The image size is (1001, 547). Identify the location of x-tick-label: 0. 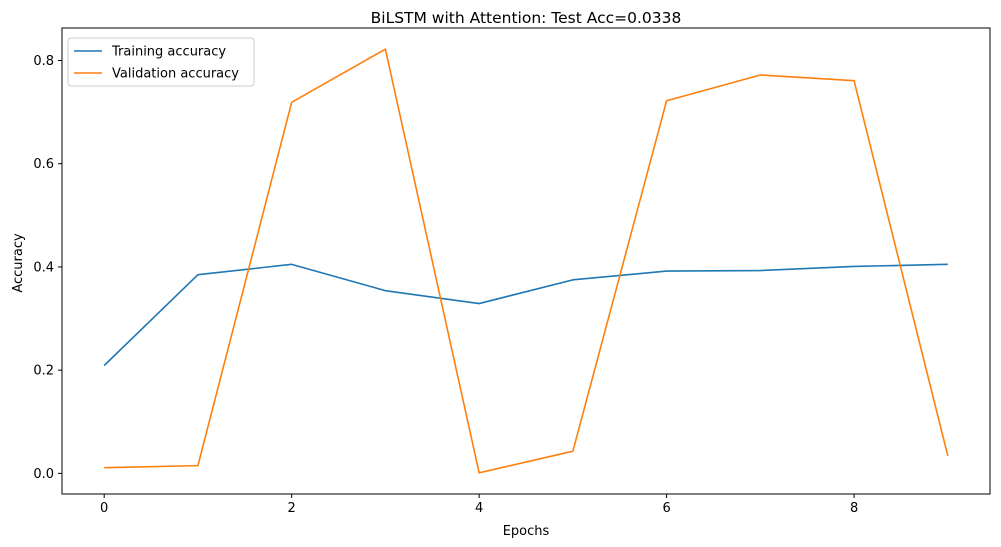
(104, 508).